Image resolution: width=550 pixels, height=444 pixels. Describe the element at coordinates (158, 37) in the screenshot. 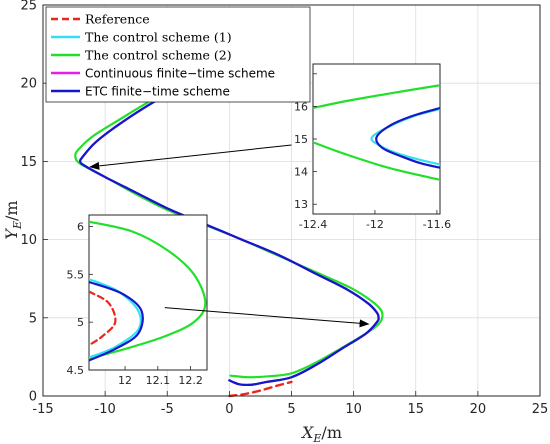

I see `legend-label: The control scheme (1)` at that location.